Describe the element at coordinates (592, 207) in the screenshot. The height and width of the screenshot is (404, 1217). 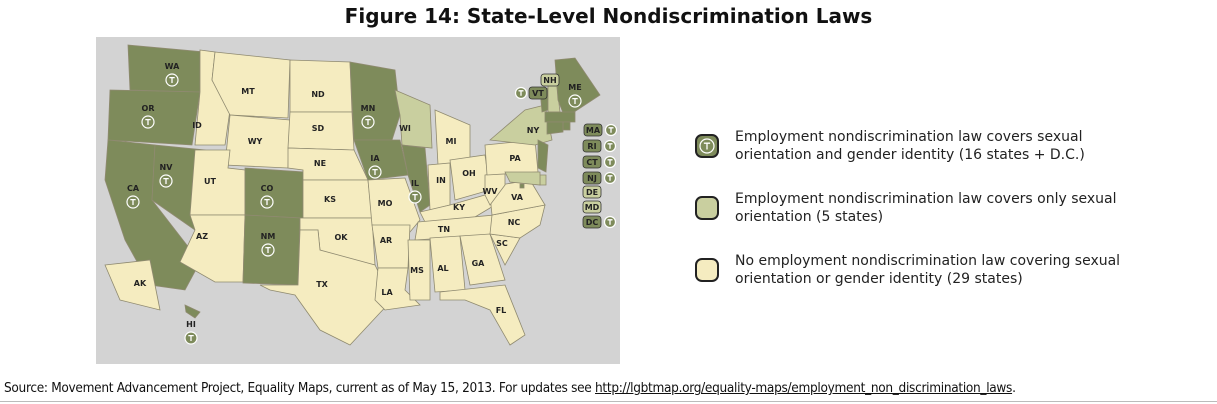
I see `state-label: MD` at that location.